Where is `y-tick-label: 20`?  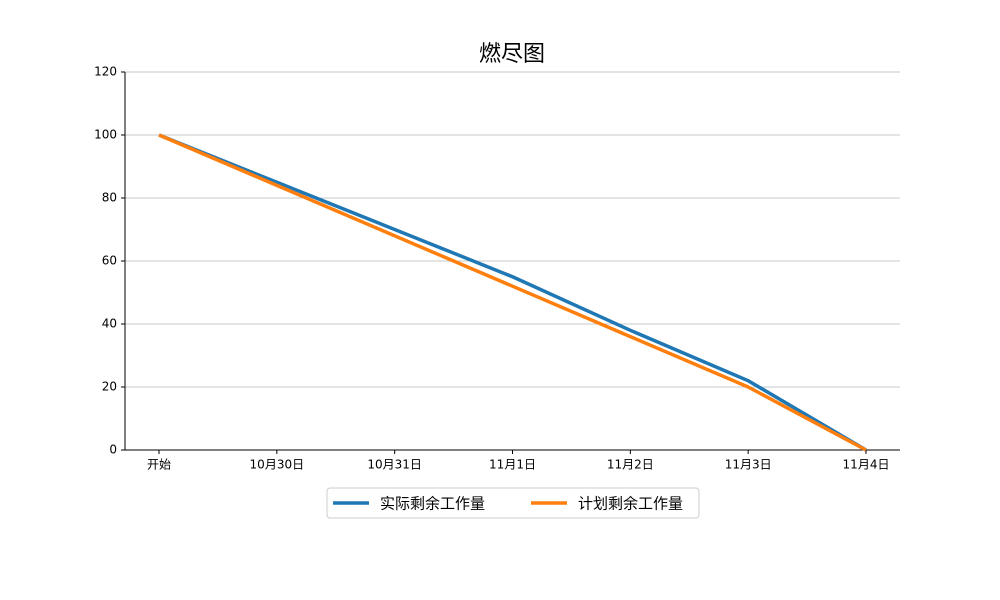
y-tick-label: 20 is located at coordinates (109, 387).